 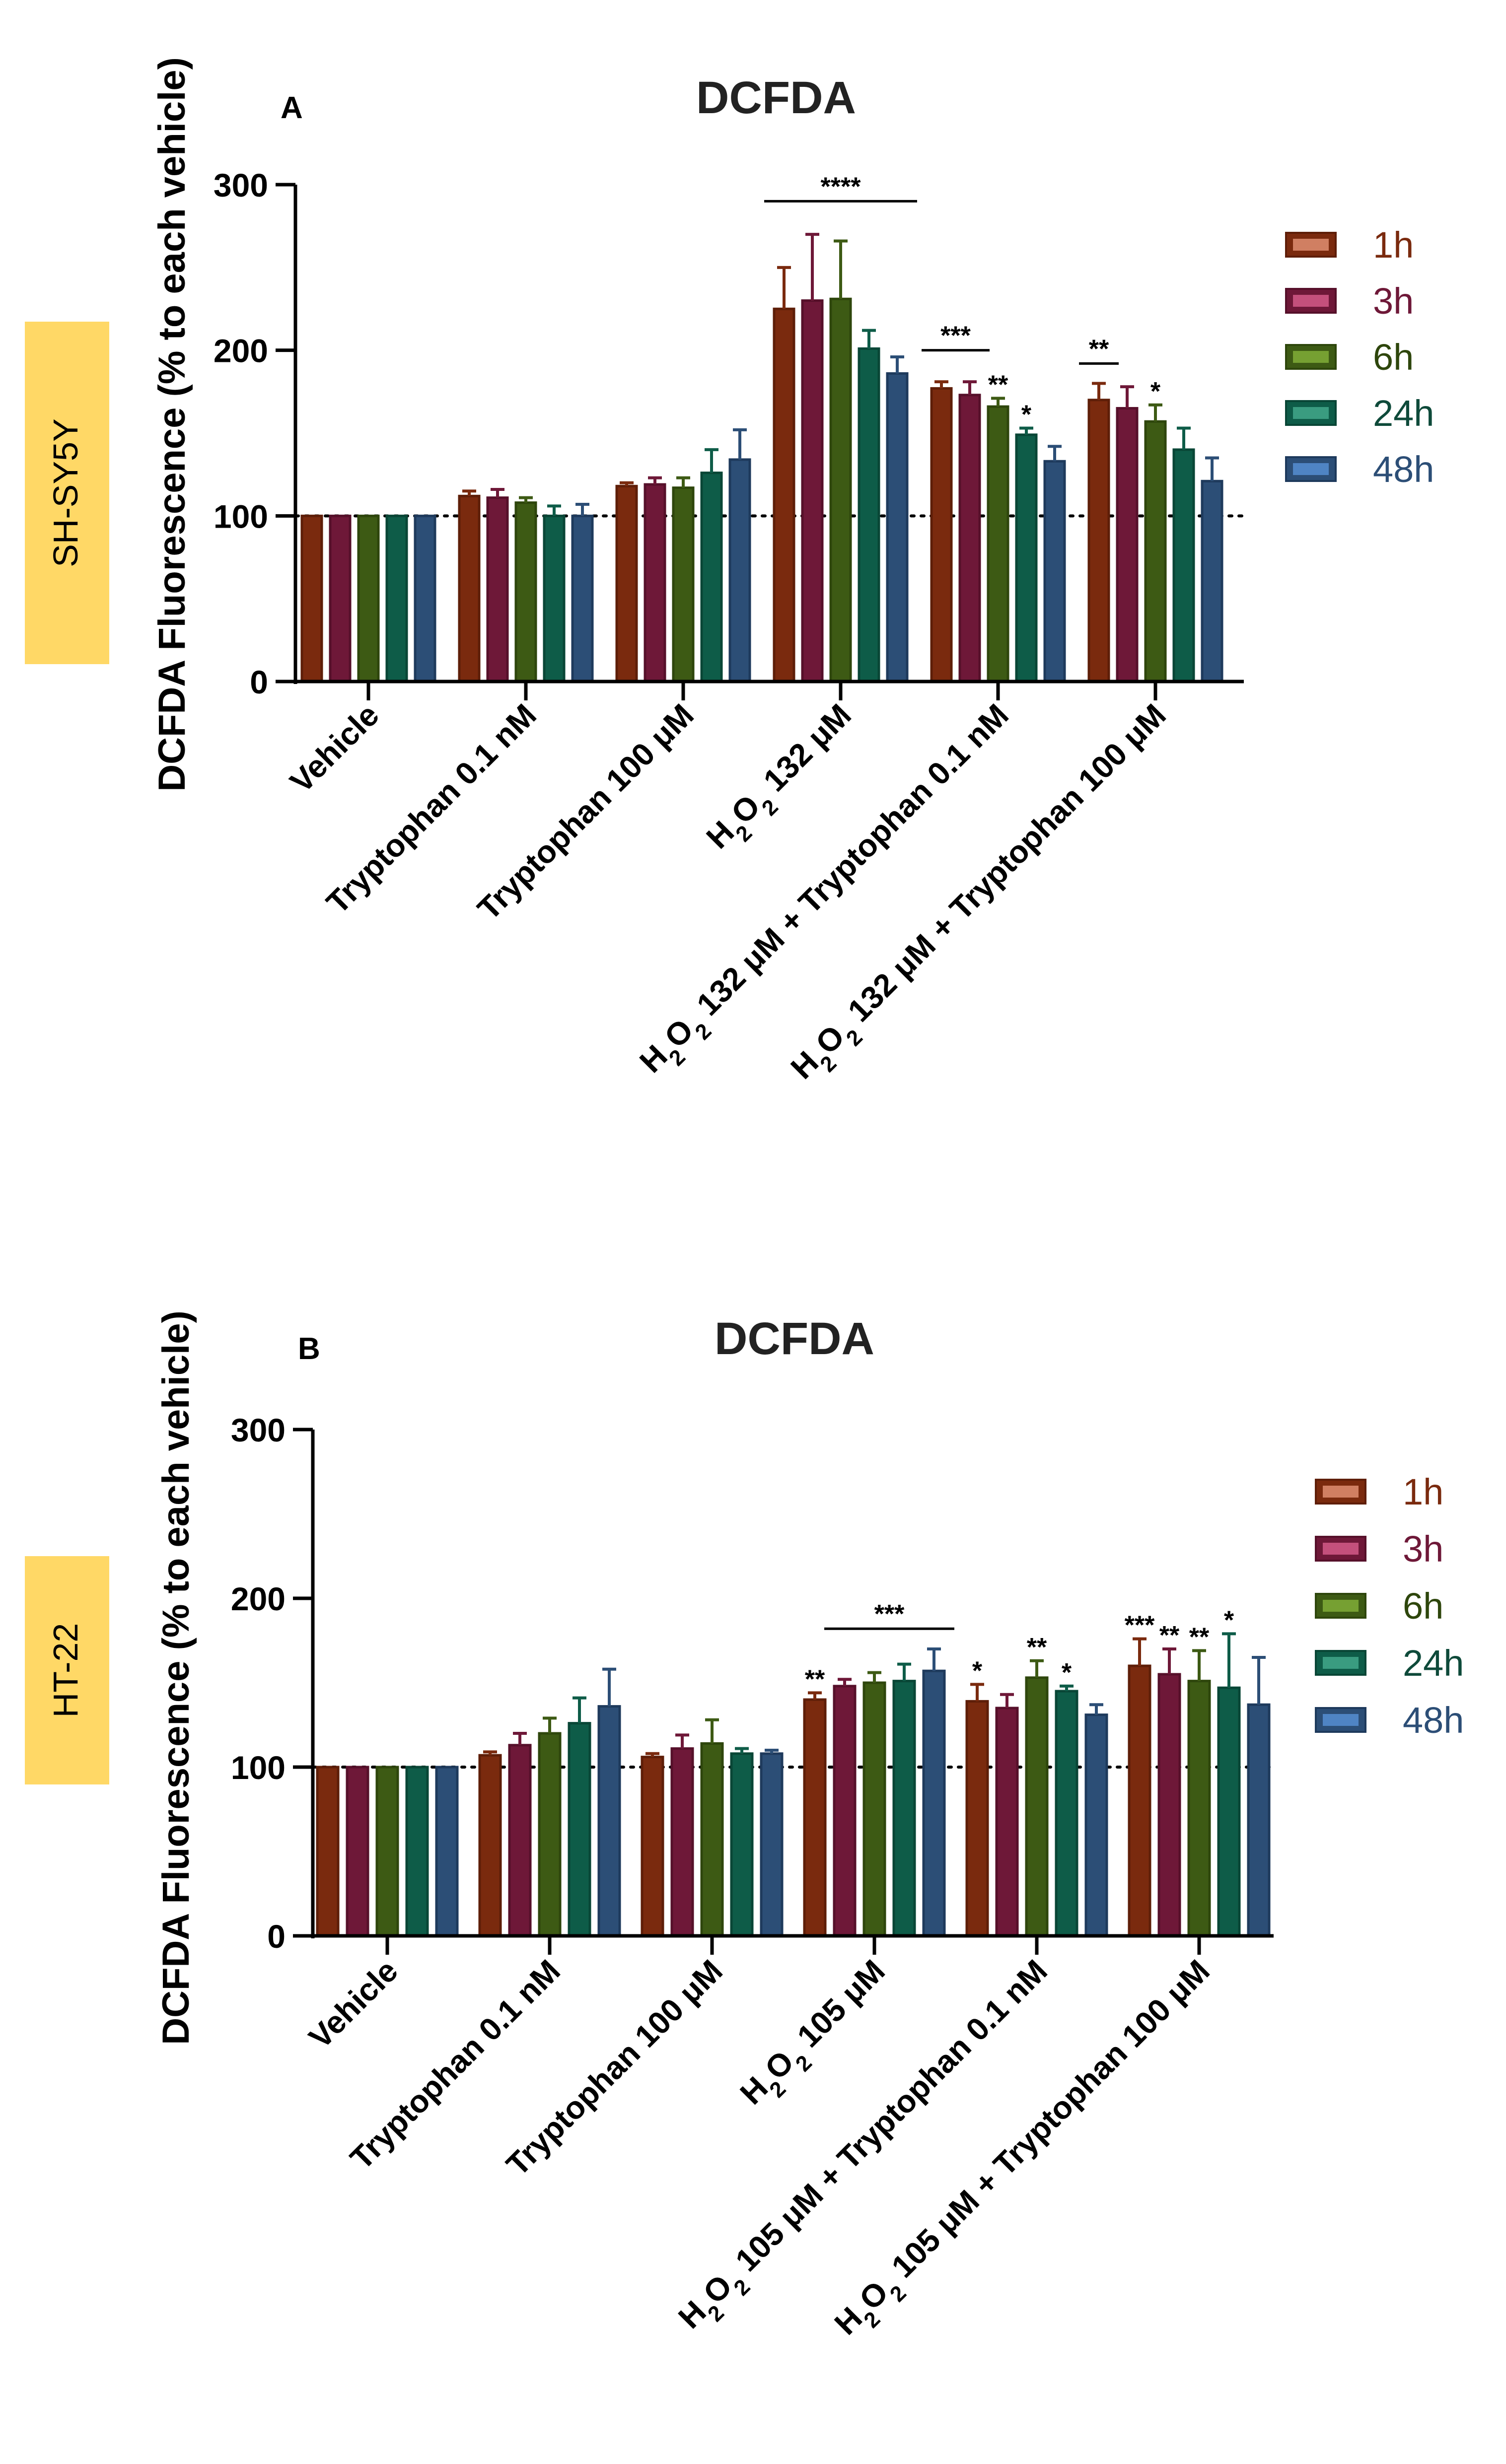 I want to click on significance-mark: ***, so click(x=1140, y=1625).